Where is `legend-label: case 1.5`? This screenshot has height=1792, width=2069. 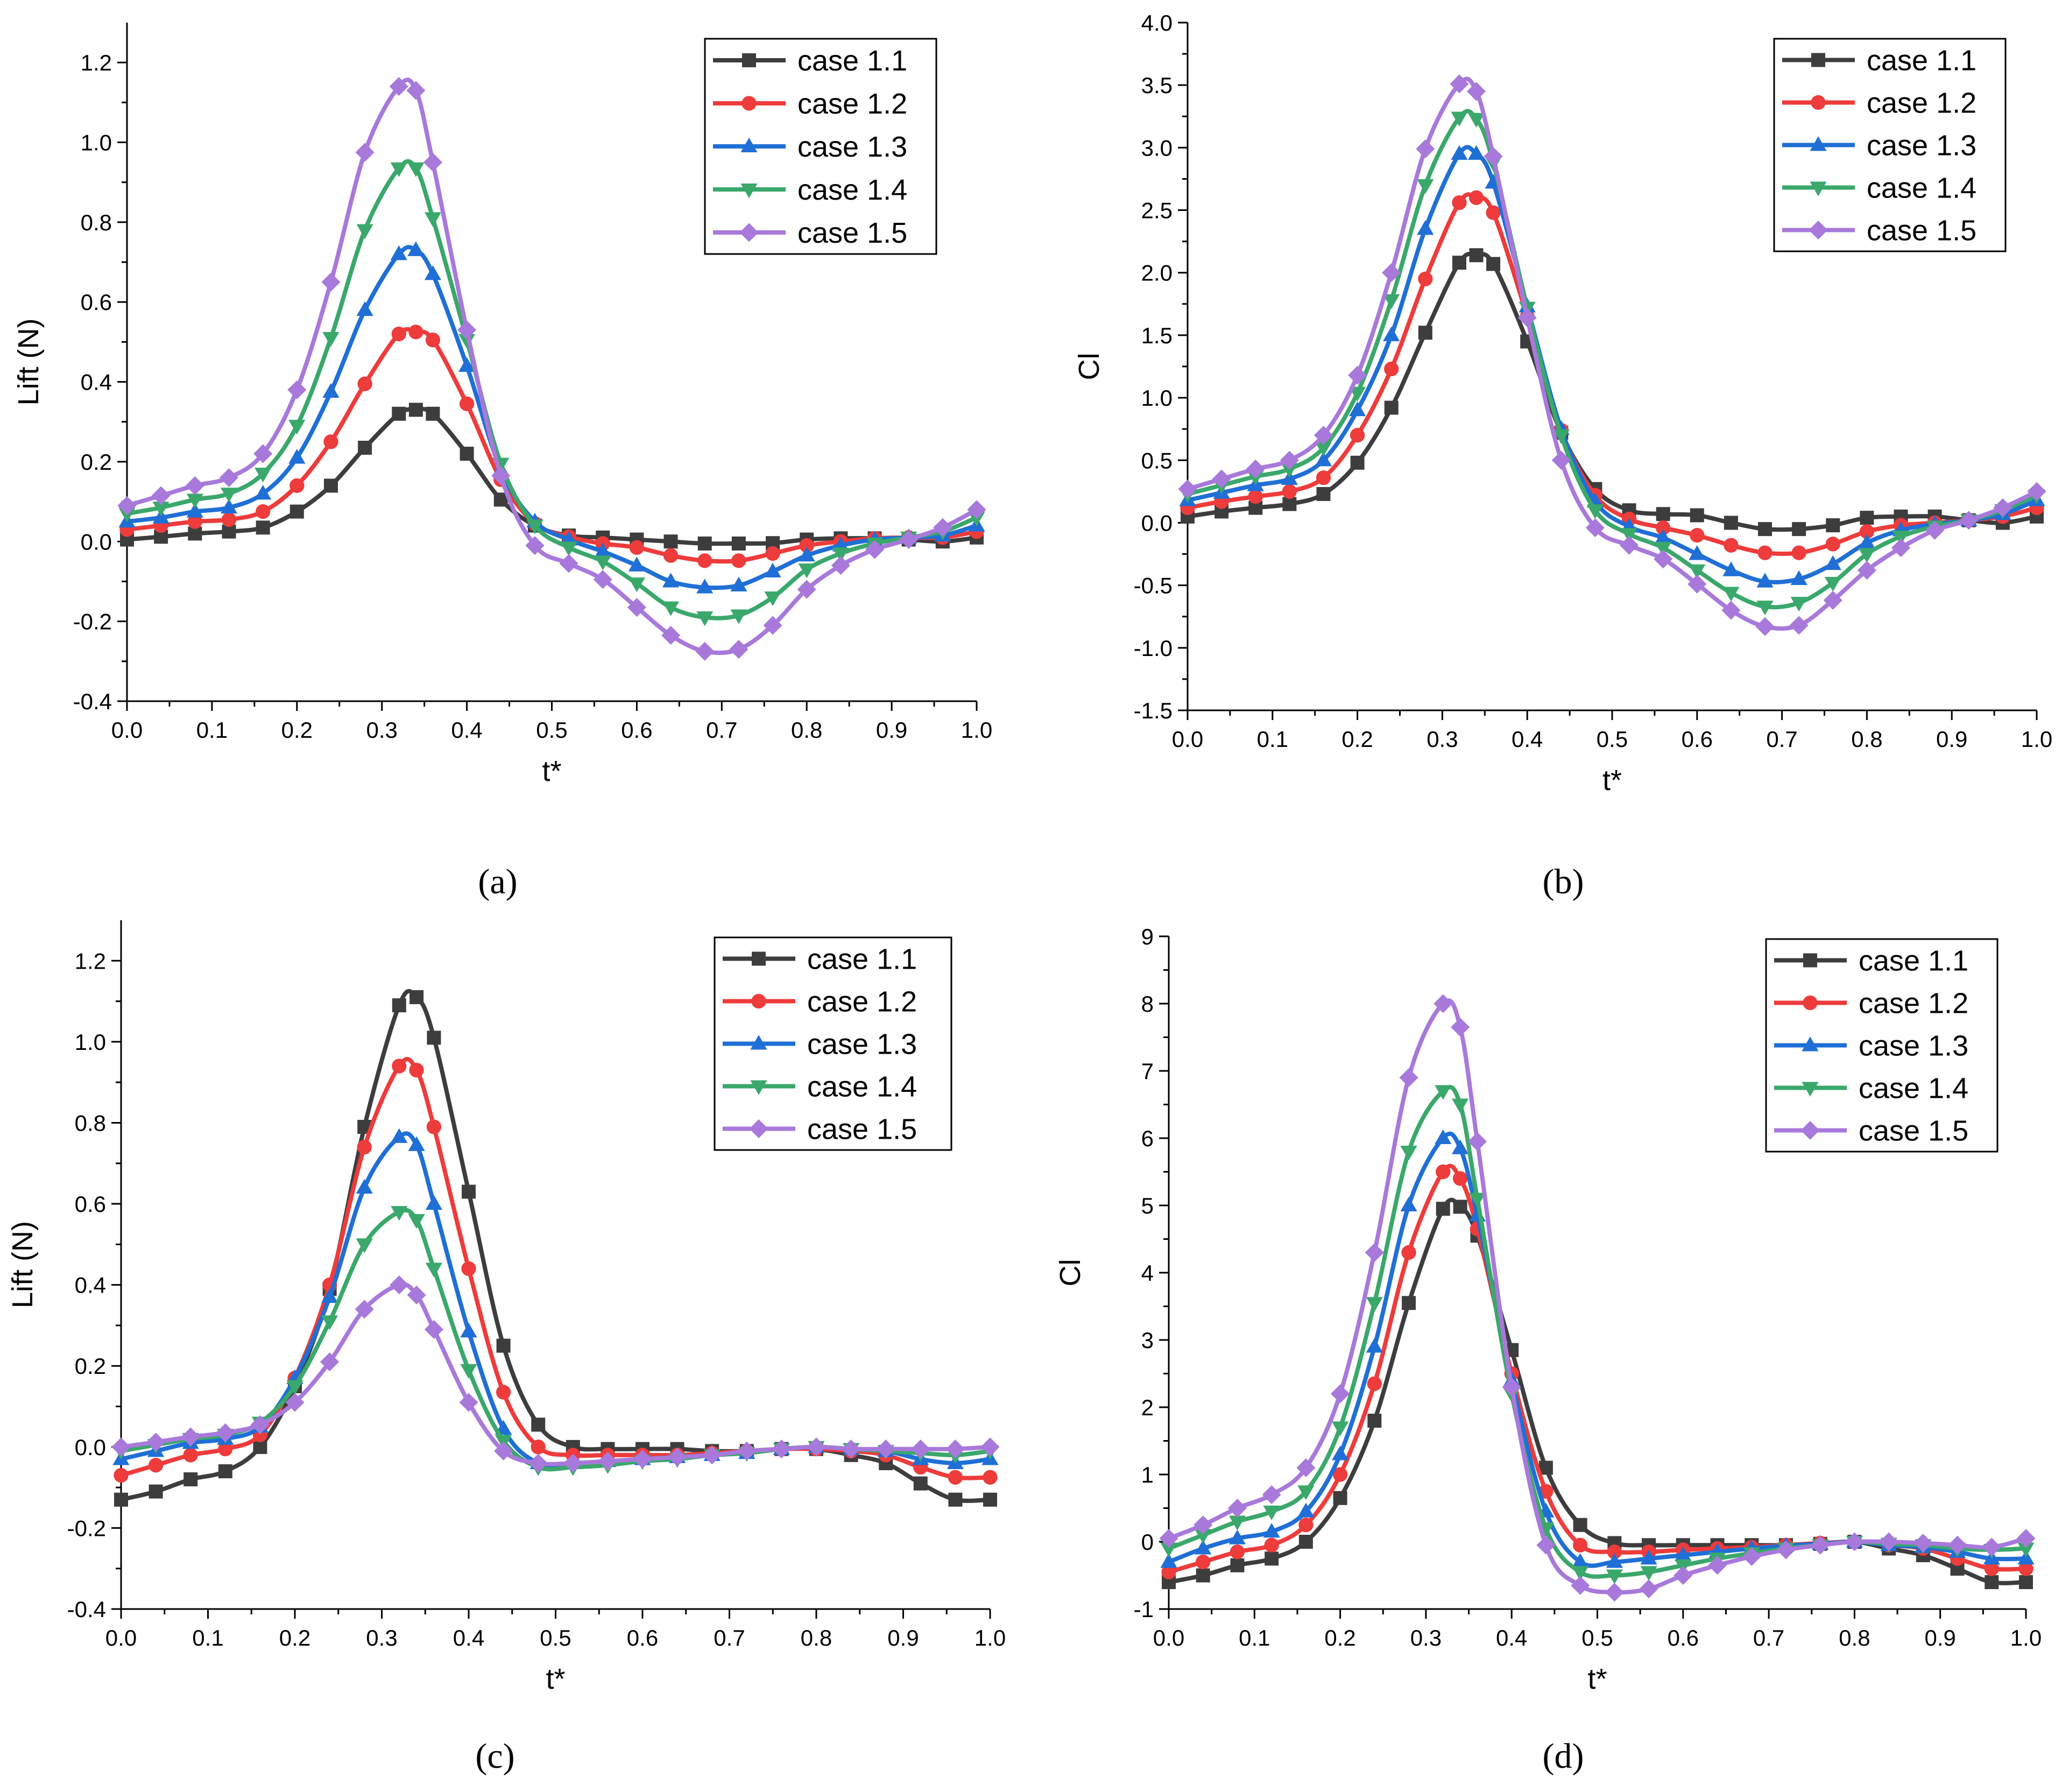
legend-label: case 1.5 is located at coordinates (1921, 231).